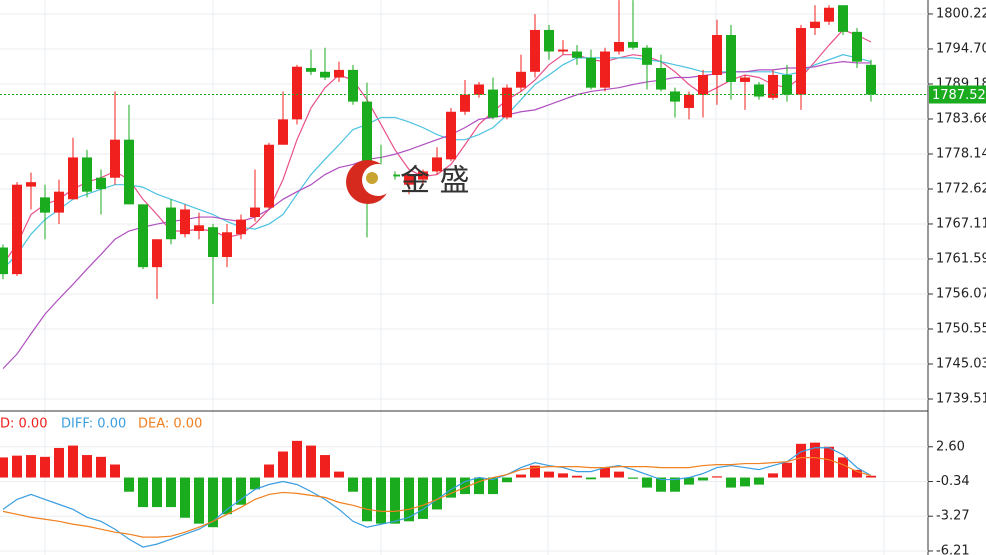 The width and height of the screenshot is (986, 555). Describe the element at coordinates (950, 446) in the screenshot. I see `y-tick-label: 2.60` at that location.